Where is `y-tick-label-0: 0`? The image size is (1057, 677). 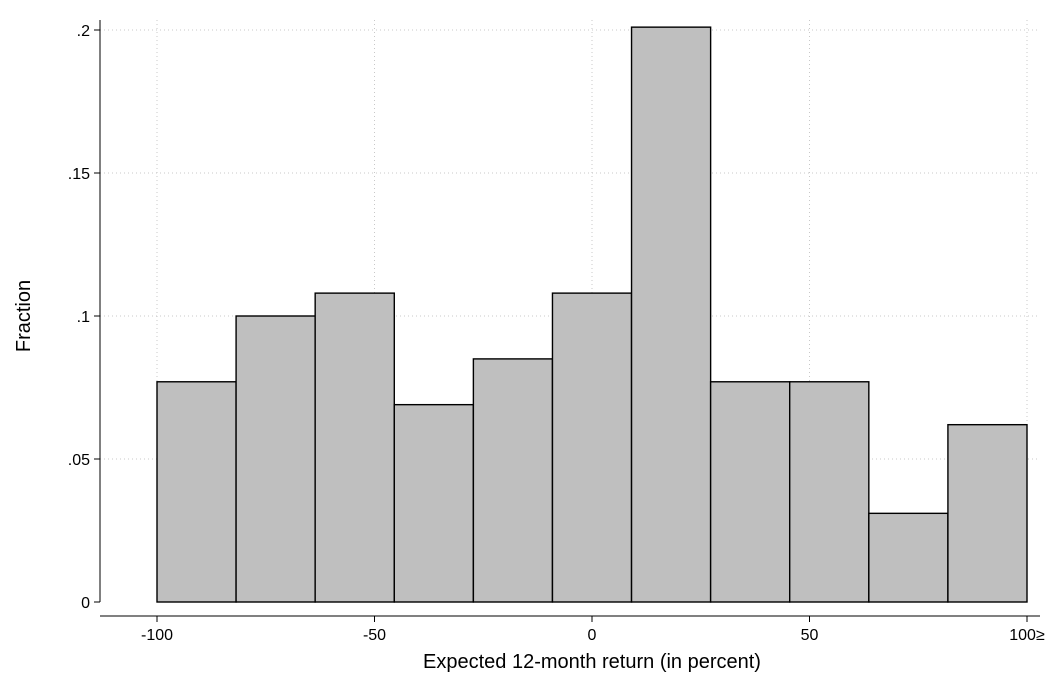 y-tick-label-0: 0 is located at coordinates (85, 603).